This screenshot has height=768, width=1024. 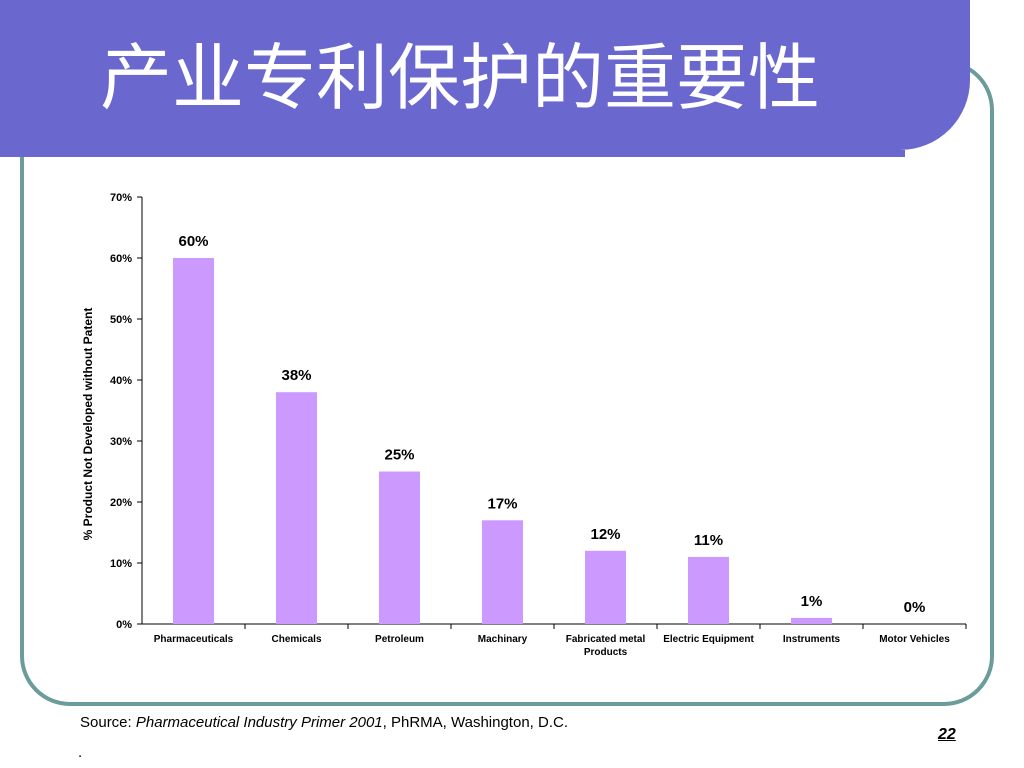 I want to click on data-label: 38%, so click(x=296, y=375).